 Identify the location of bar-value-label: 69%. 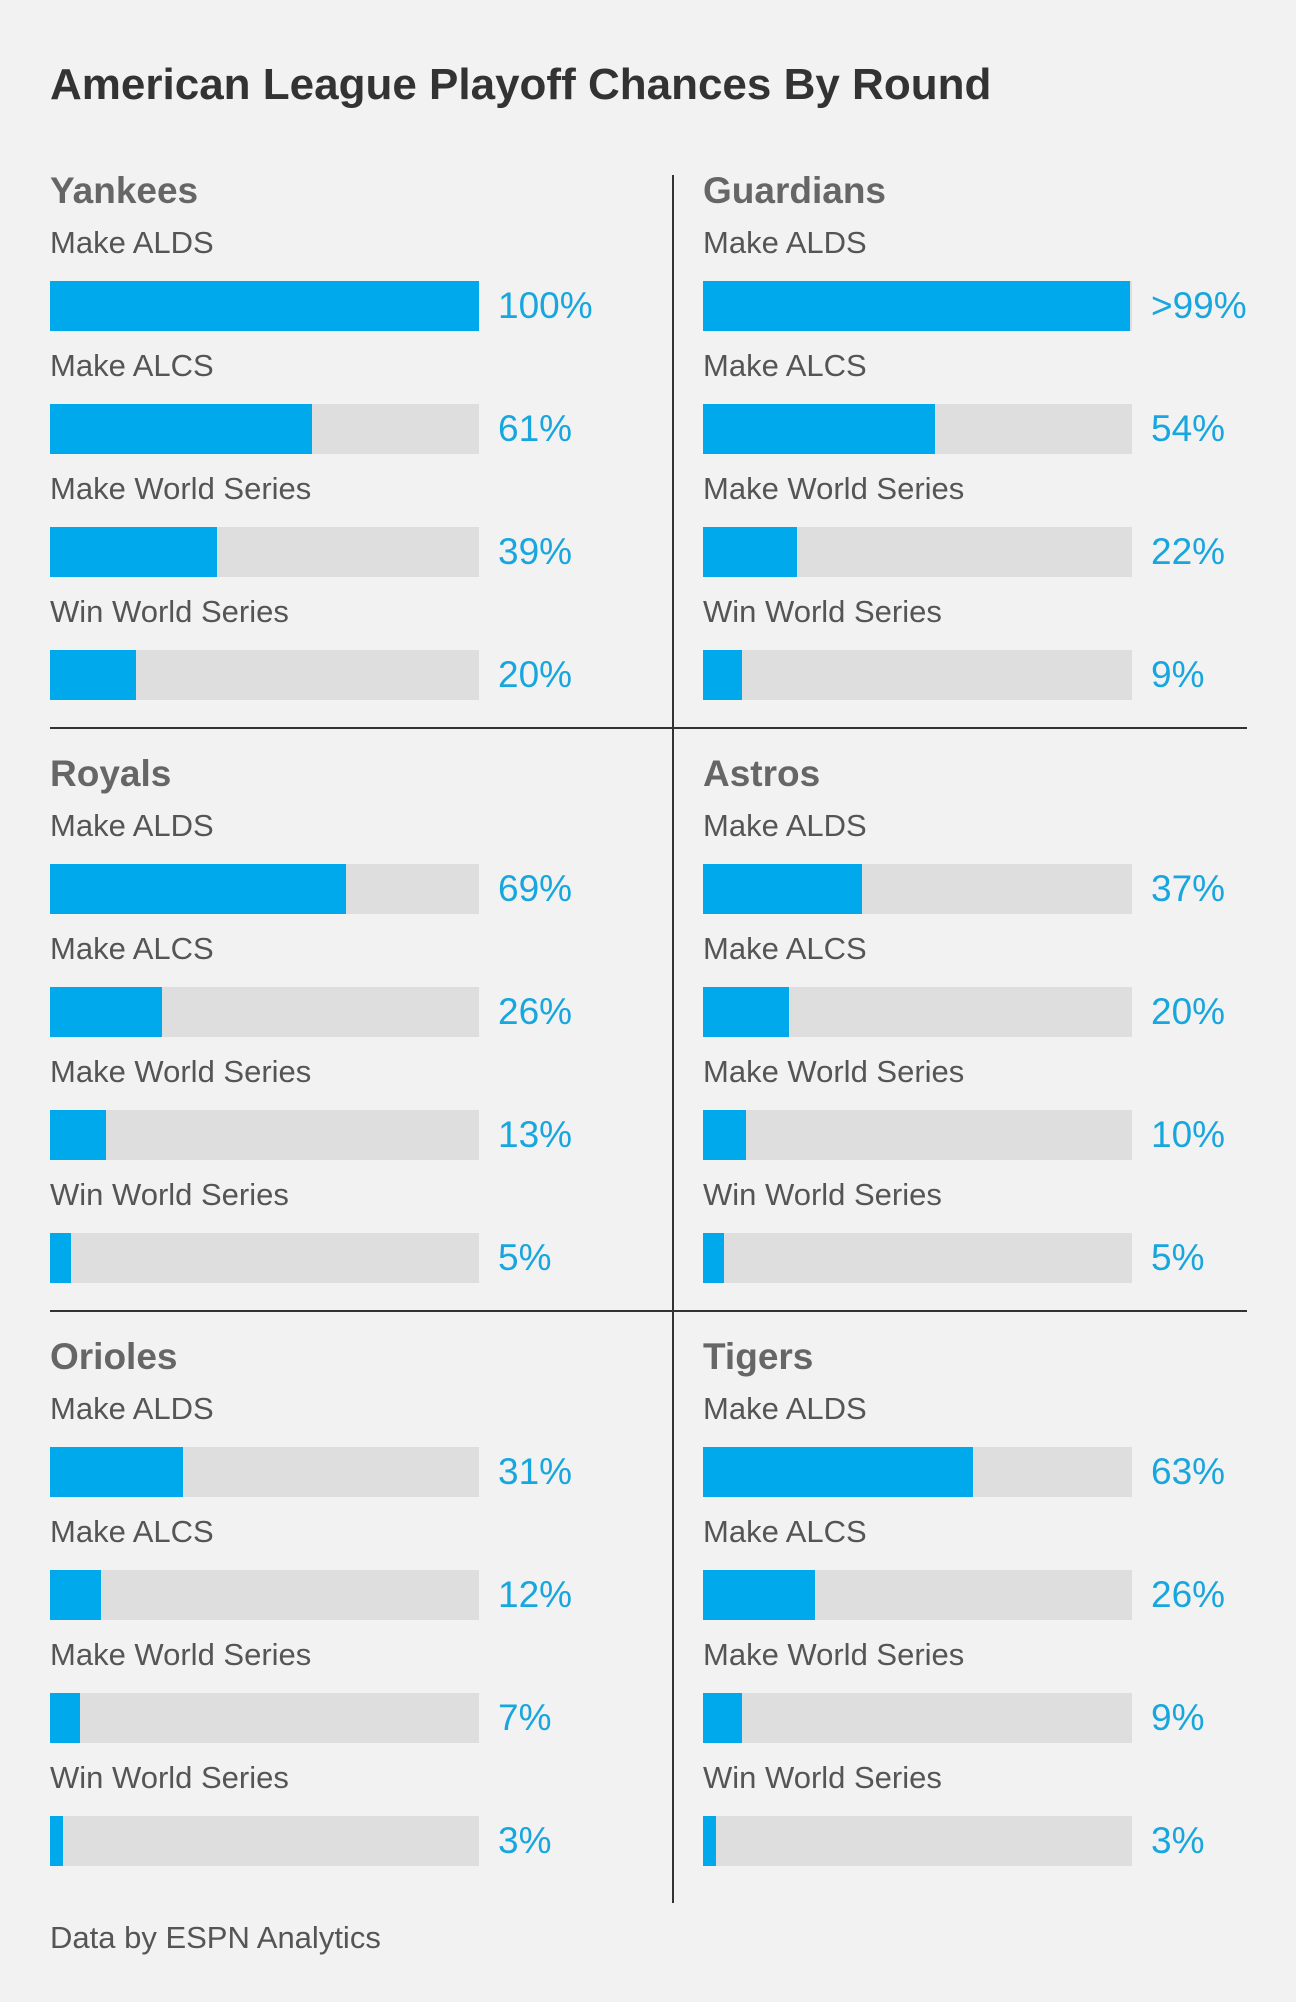
(535, 888).